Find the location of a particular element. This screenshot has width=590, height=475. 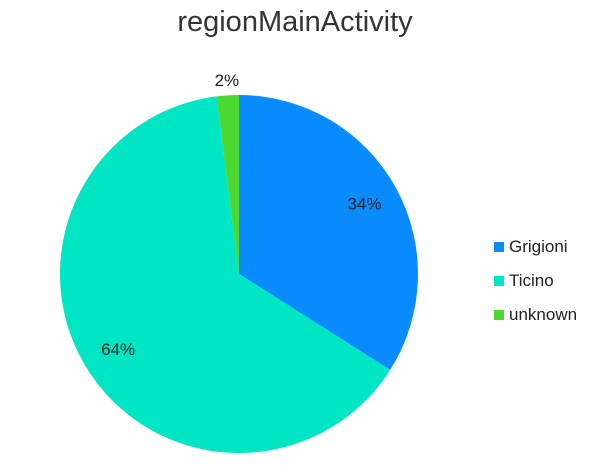

legend-label: Ticino is located at coordinates (531, 280).